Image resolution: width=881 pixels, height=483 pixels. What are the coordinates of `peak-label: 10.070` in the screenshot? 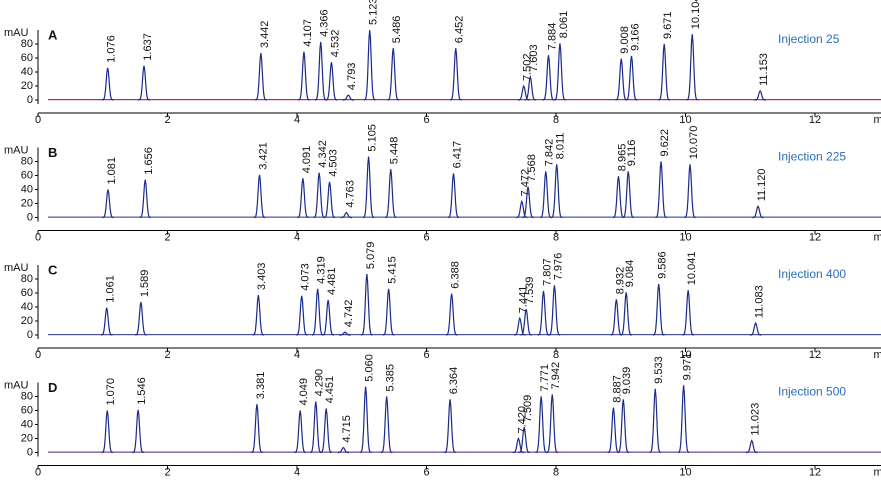 It's located at (694, 143).